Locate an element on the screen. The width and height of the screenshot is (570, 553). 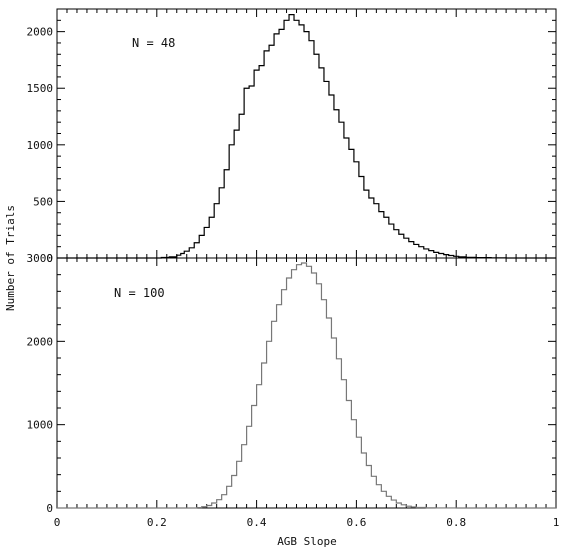
top-y-tick-label: 500 is located at coordinates (43, 201).